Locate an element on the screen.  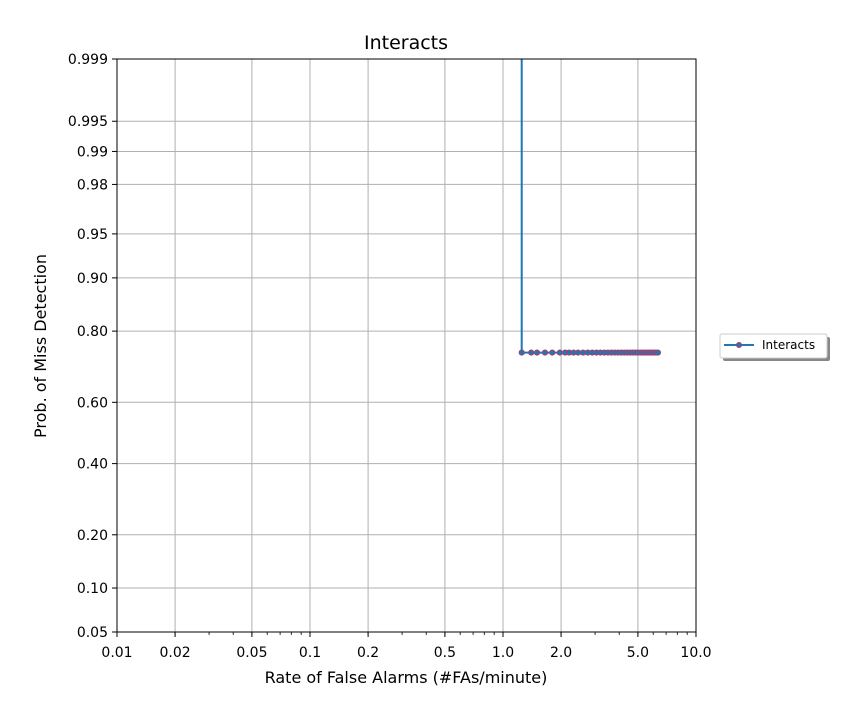
legend-marker-interacts is located at coordinates (739, 345).